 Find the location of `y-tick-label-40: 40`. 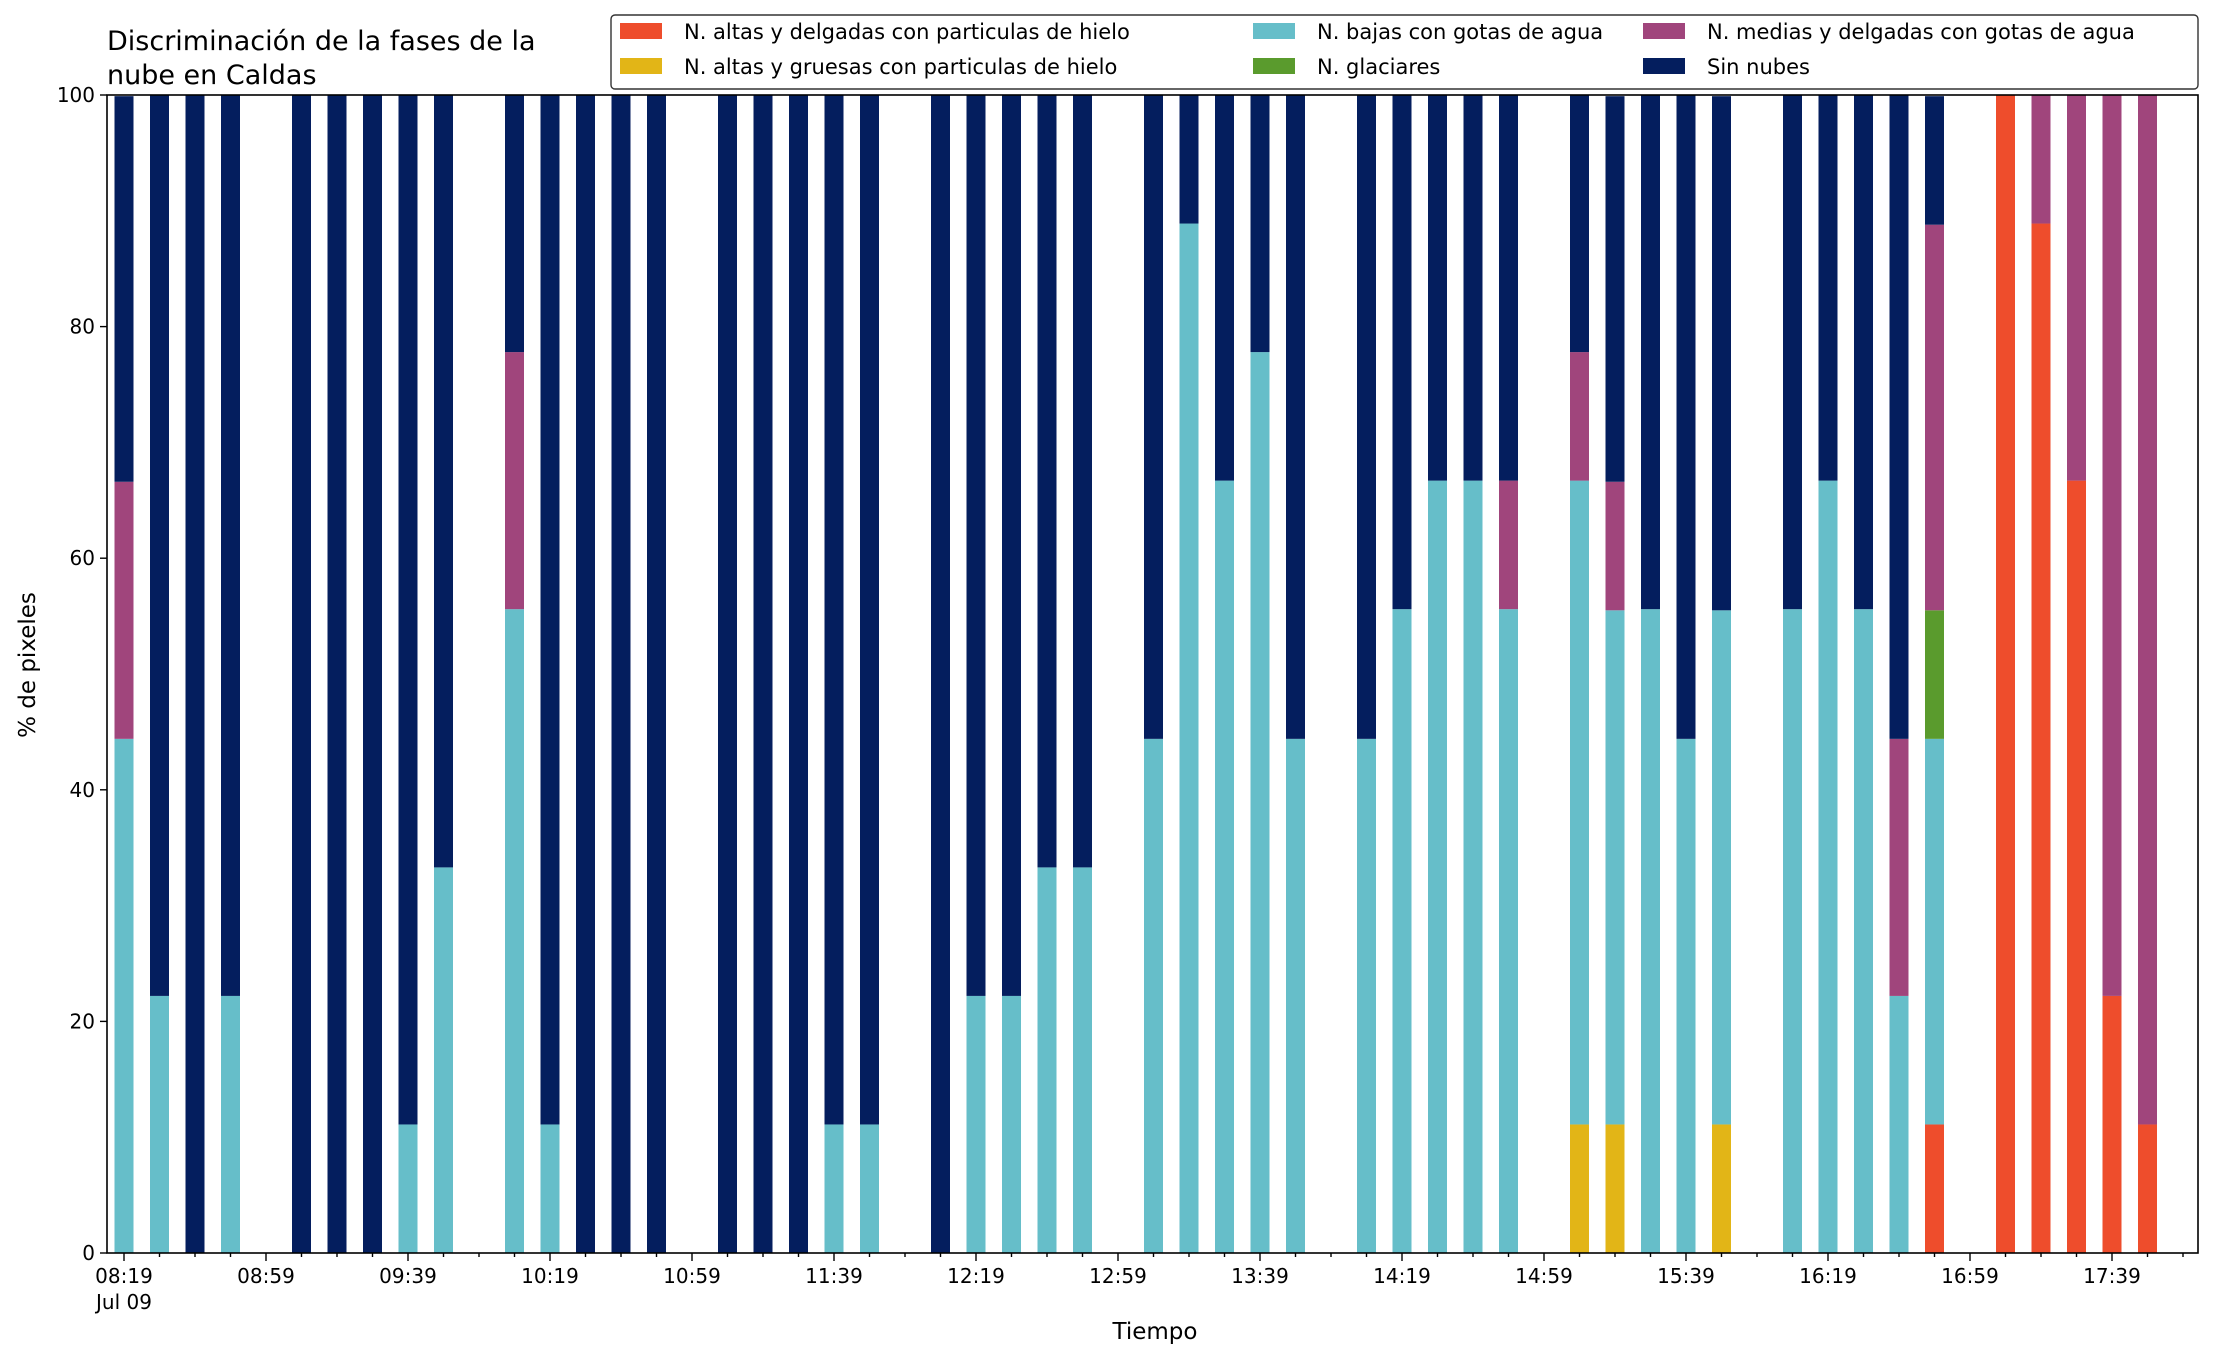

y-tick-label-40: 40 is located at coordinates (82, 790).